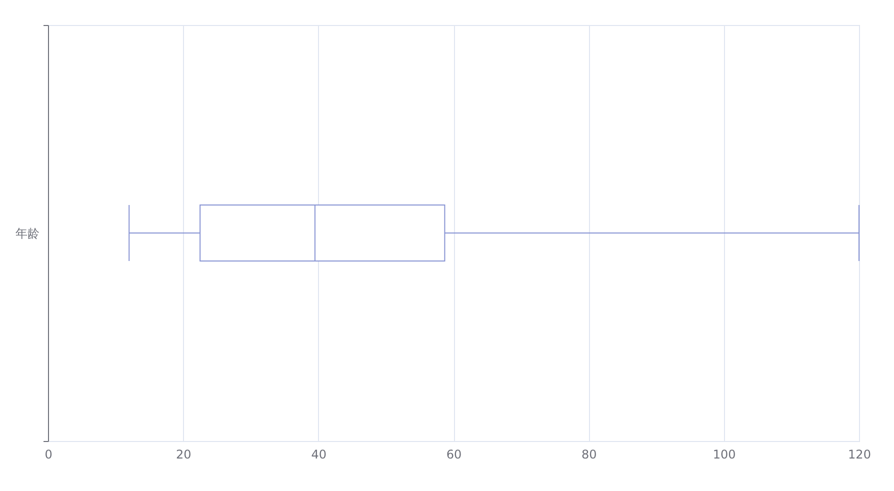 The width and height of the screenshot is (894, 491). What do you see at coordinates (28, 233) in the screenshot?
I see `y-tick-label: 年龄` at bounding box center [28, 233].